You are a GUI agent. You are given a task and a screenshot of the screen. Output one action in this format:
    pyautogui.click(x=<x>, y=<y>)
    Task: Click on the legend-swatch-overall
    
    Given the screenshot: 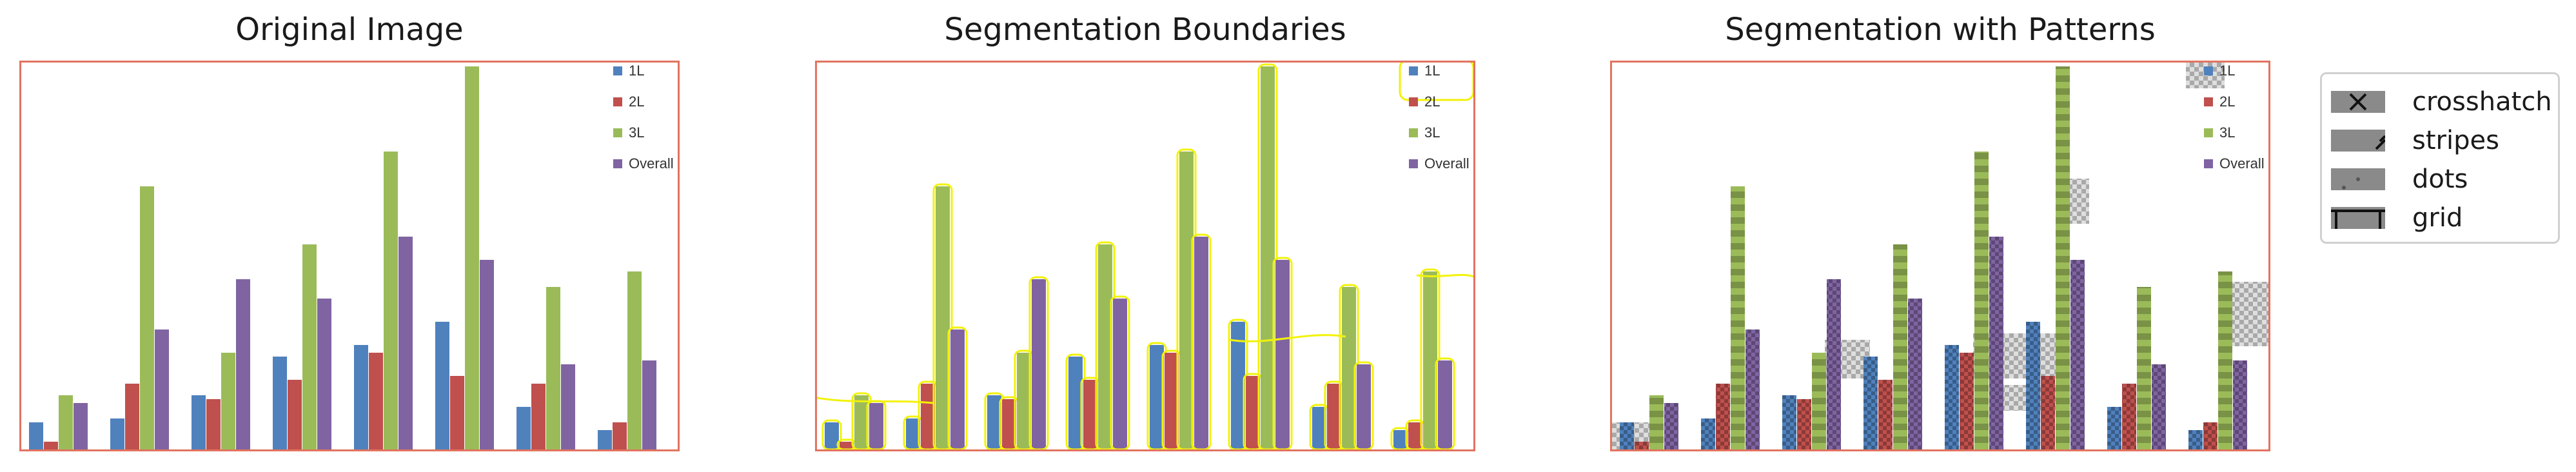 What is the action you would take?
    pyautogui.click(x=617, y=164)
    